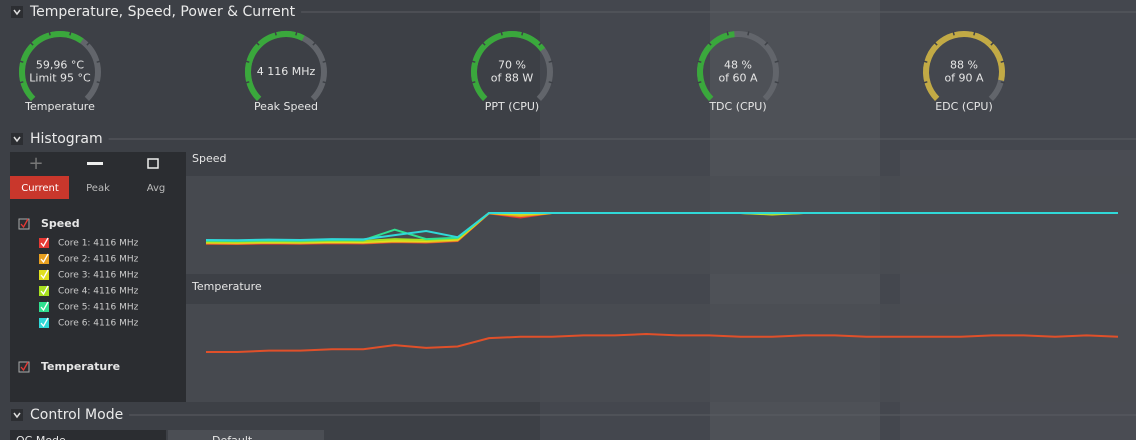 The width and height of the screenshot is (1136, 440). Describe the element at coordinates (95, 163) in the screenshot. I see `peak-icon` at that location.